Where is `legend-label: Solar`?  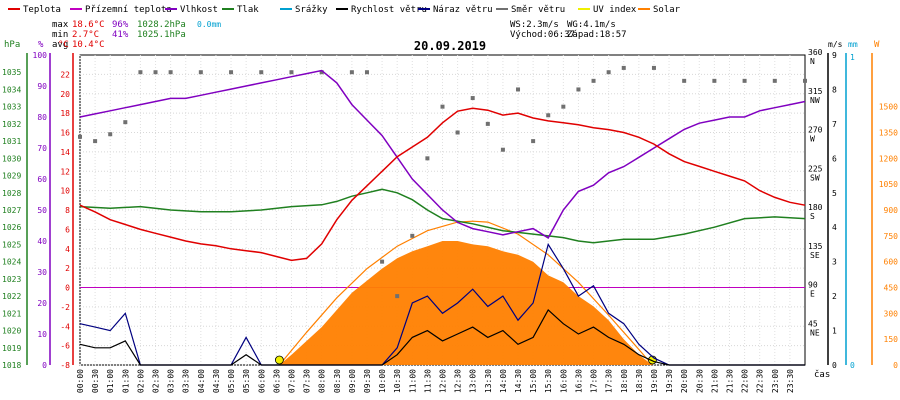 legend-label: Solar is located at coordinates (667, 10).